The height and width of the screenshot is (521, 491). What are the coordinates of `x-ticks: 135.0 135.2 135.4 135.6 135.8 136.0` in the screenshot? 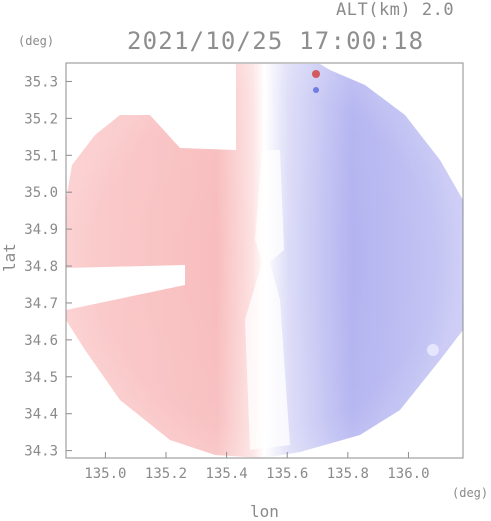 It's located at (257, 467).